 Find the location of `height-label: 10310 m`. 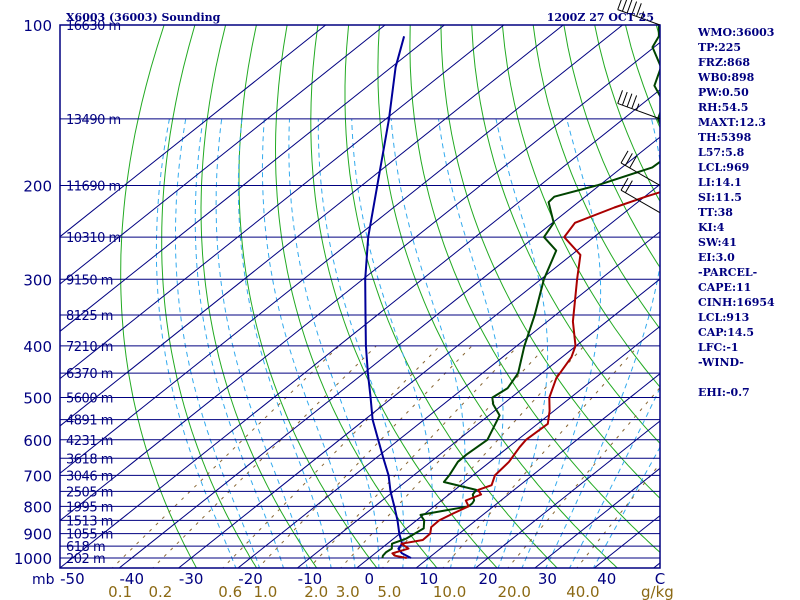

height-label: 10310 m is located at coordinates (93, 238).